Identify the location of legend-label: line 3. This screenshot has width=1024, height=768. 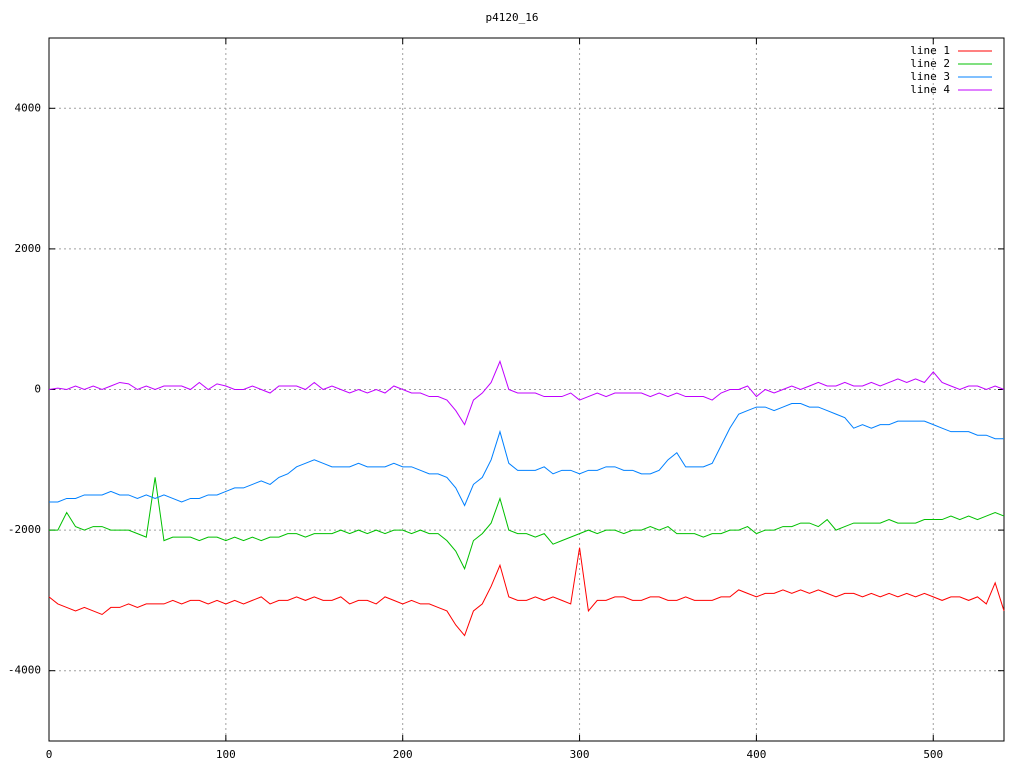
(930, 76).